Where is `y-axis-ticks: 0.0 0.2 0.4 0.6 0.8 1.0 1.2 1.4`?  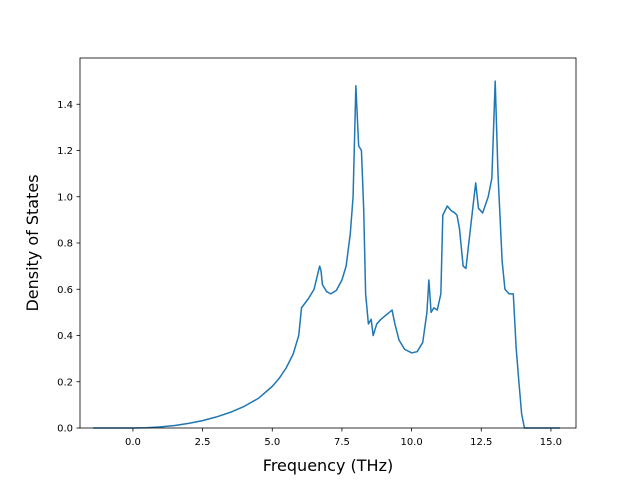 y-axis-ticks: 0.0 0.2 0.4 0.6 0.8 1.0 1.2 1.4 is located at coordinates (68, 267).